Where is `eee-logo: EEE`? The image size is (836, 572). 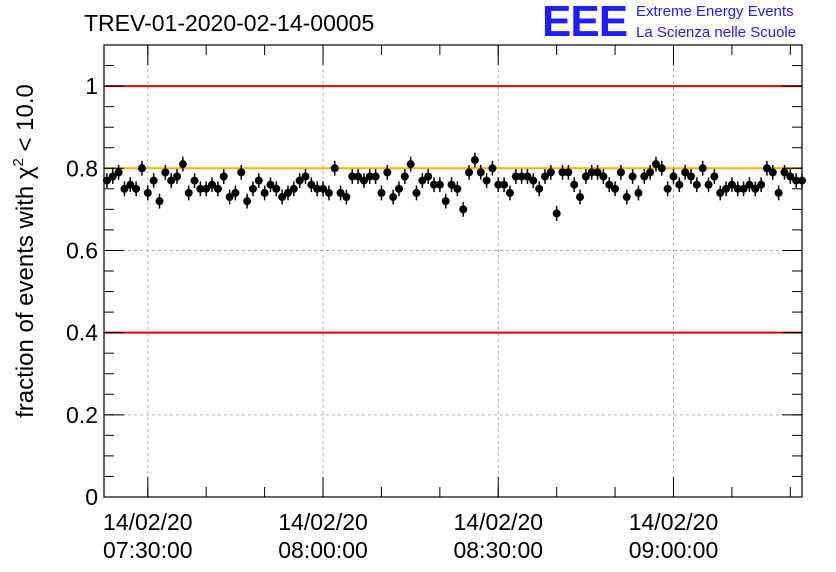 eee-logo: EEE is located at coordinates (585, 23).